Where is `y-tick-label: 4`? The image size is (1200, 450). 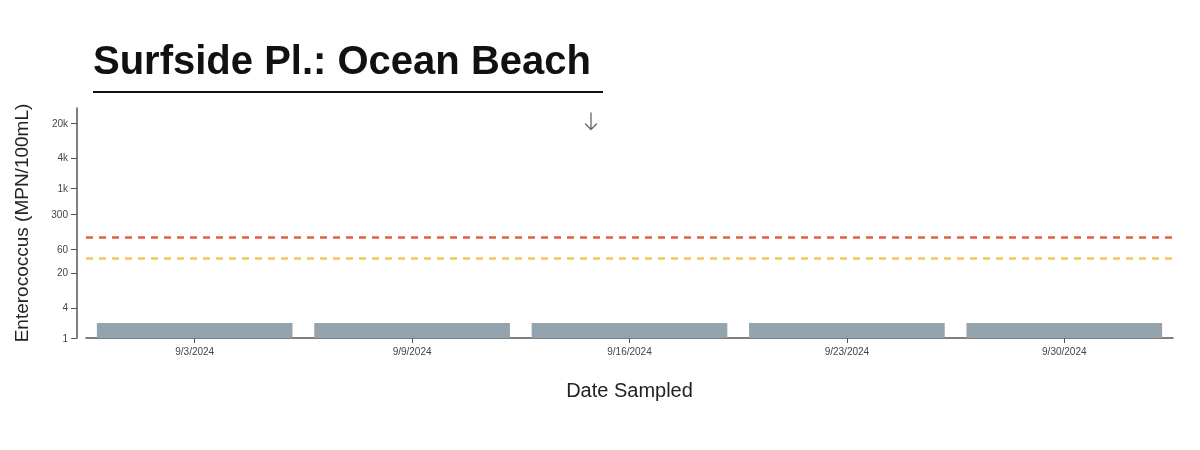
y-tick-label: 4 is located at coordinates (65, 308).